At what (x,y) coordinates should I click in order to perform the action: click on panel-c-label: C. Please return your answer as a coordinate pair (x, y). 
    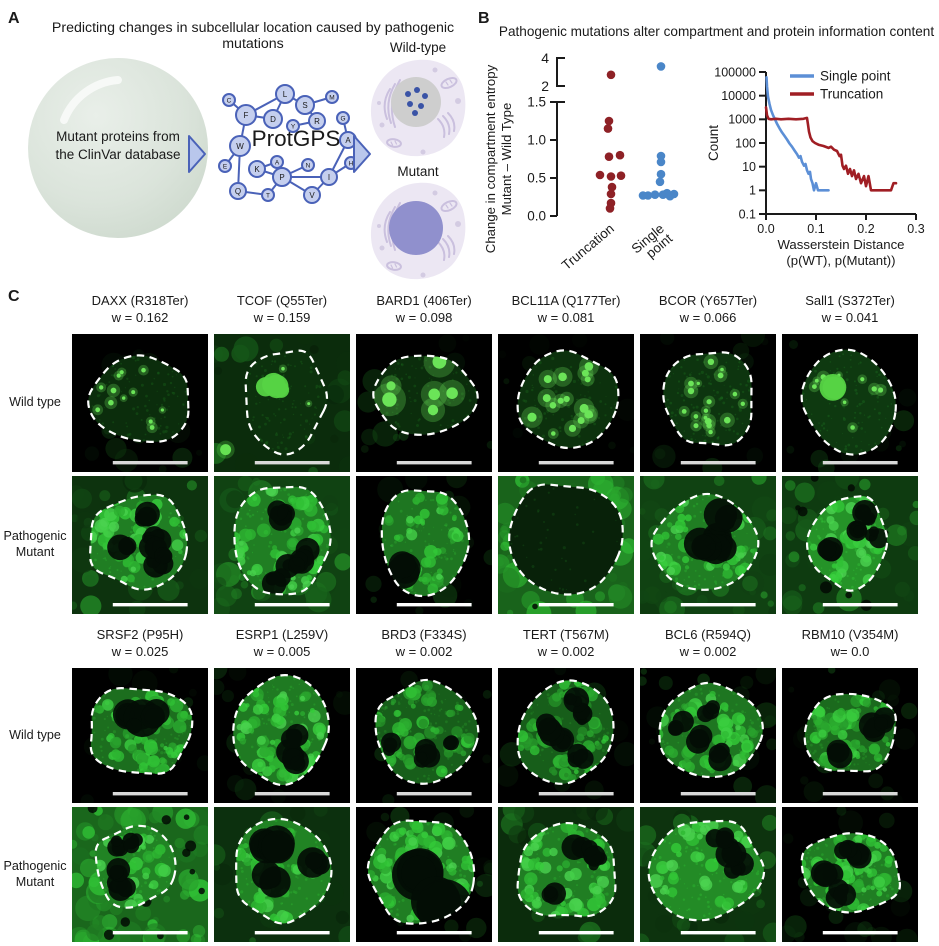
    Looking at the image, I should click on (14, 296).